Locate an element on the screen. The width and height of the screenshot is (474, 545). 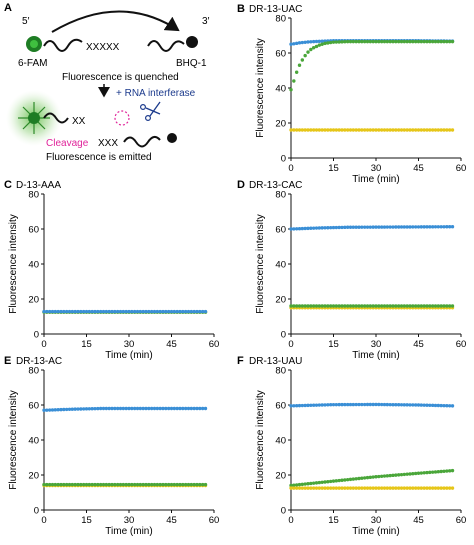
y-tick-label: 40 is located at coordinates (280, 89).